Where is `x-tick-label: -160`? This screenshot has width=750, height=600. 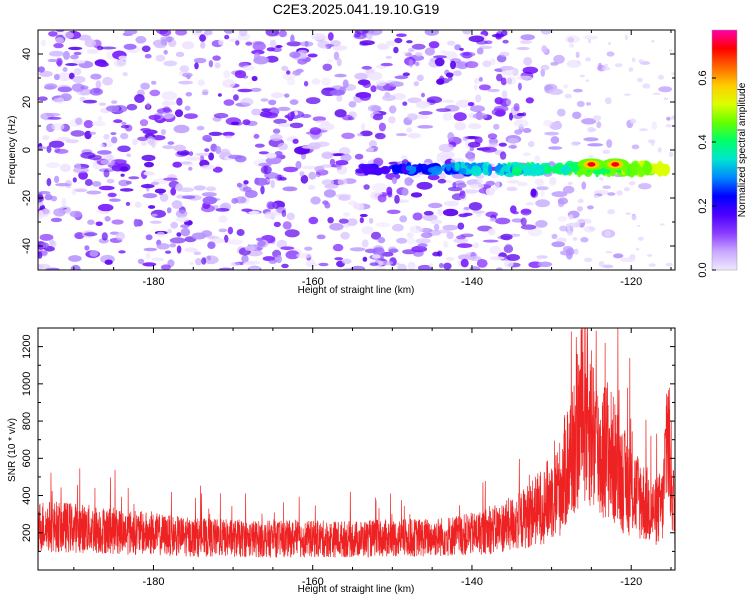 x-tick-label: -160 is located at coordinates (313, 282).